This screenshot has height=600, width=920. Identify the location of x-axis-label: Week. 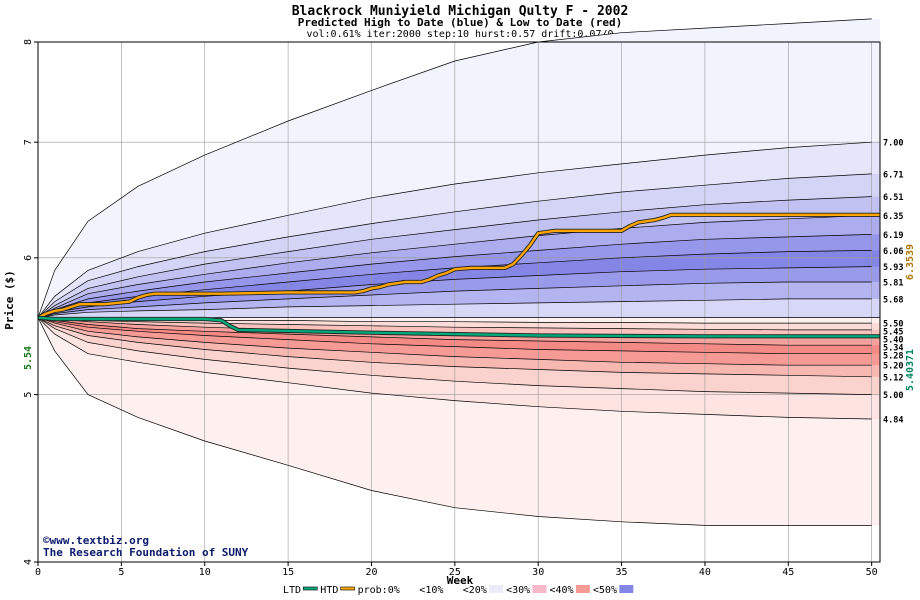
(460, 580).